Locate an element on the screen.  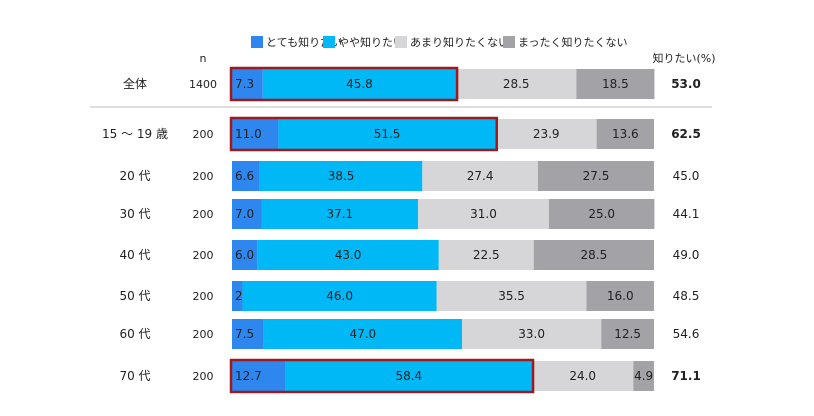
category-label: 40 代 is located at coordinates (134, 255).